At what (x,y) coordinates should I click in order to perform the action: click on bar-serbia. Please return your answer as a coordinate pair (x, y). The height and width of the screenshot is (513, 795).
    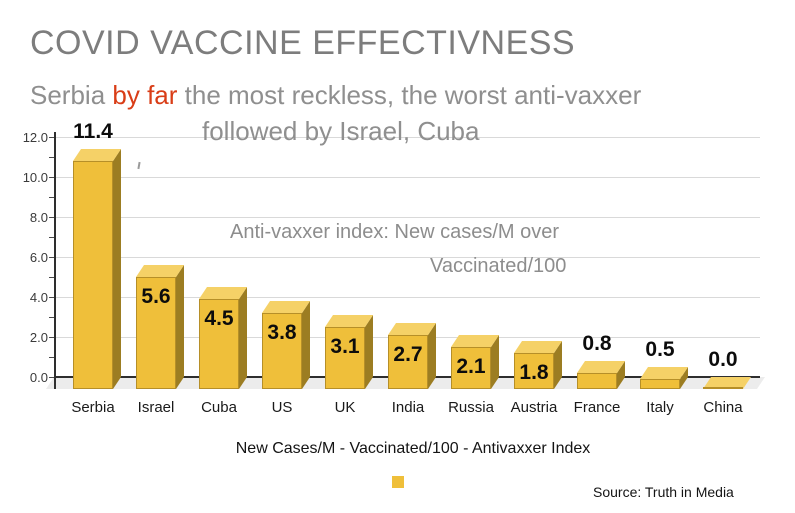
    Looking at the image, I should click on (93, 275).